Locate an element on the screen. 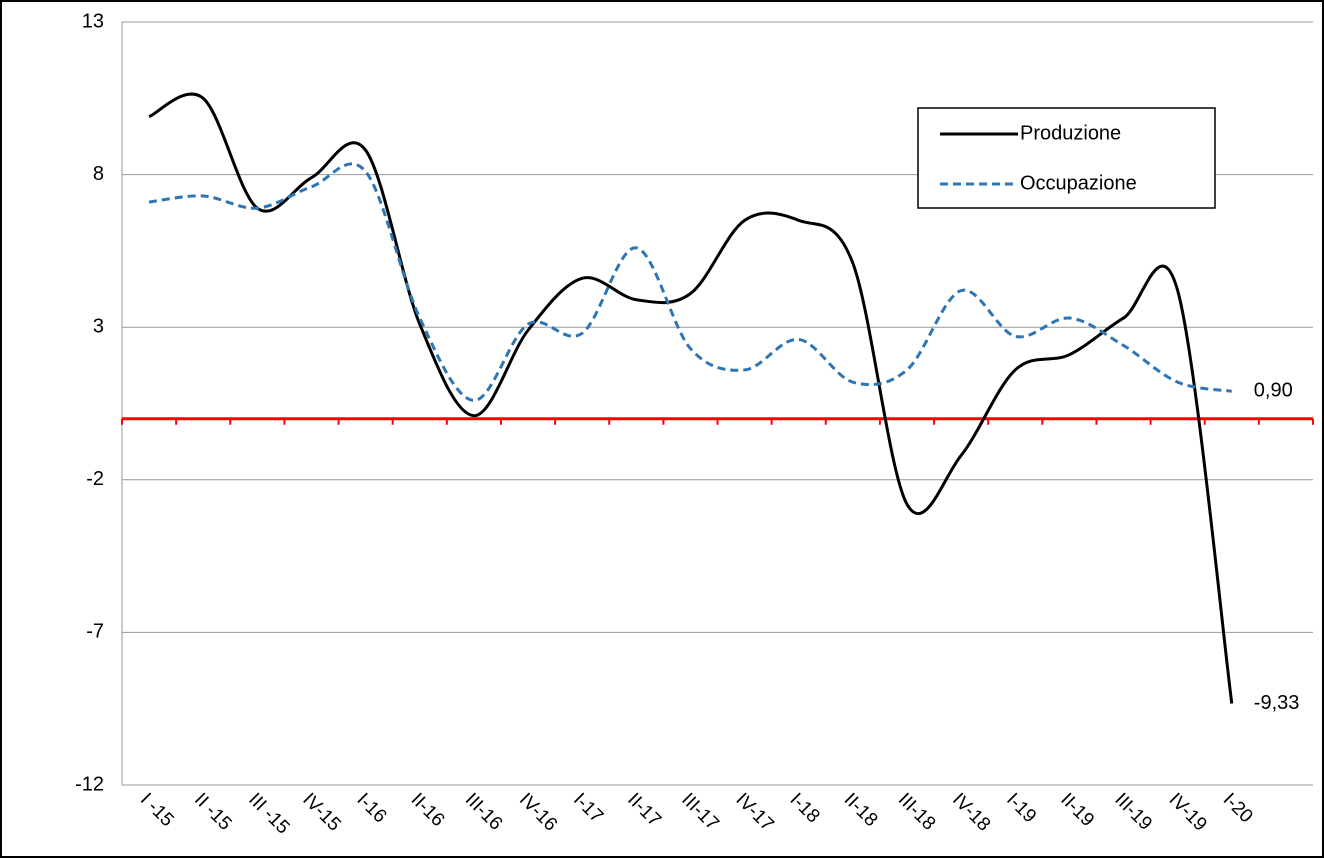  data-label: -9,33 is located at coordinates (1277, 703).